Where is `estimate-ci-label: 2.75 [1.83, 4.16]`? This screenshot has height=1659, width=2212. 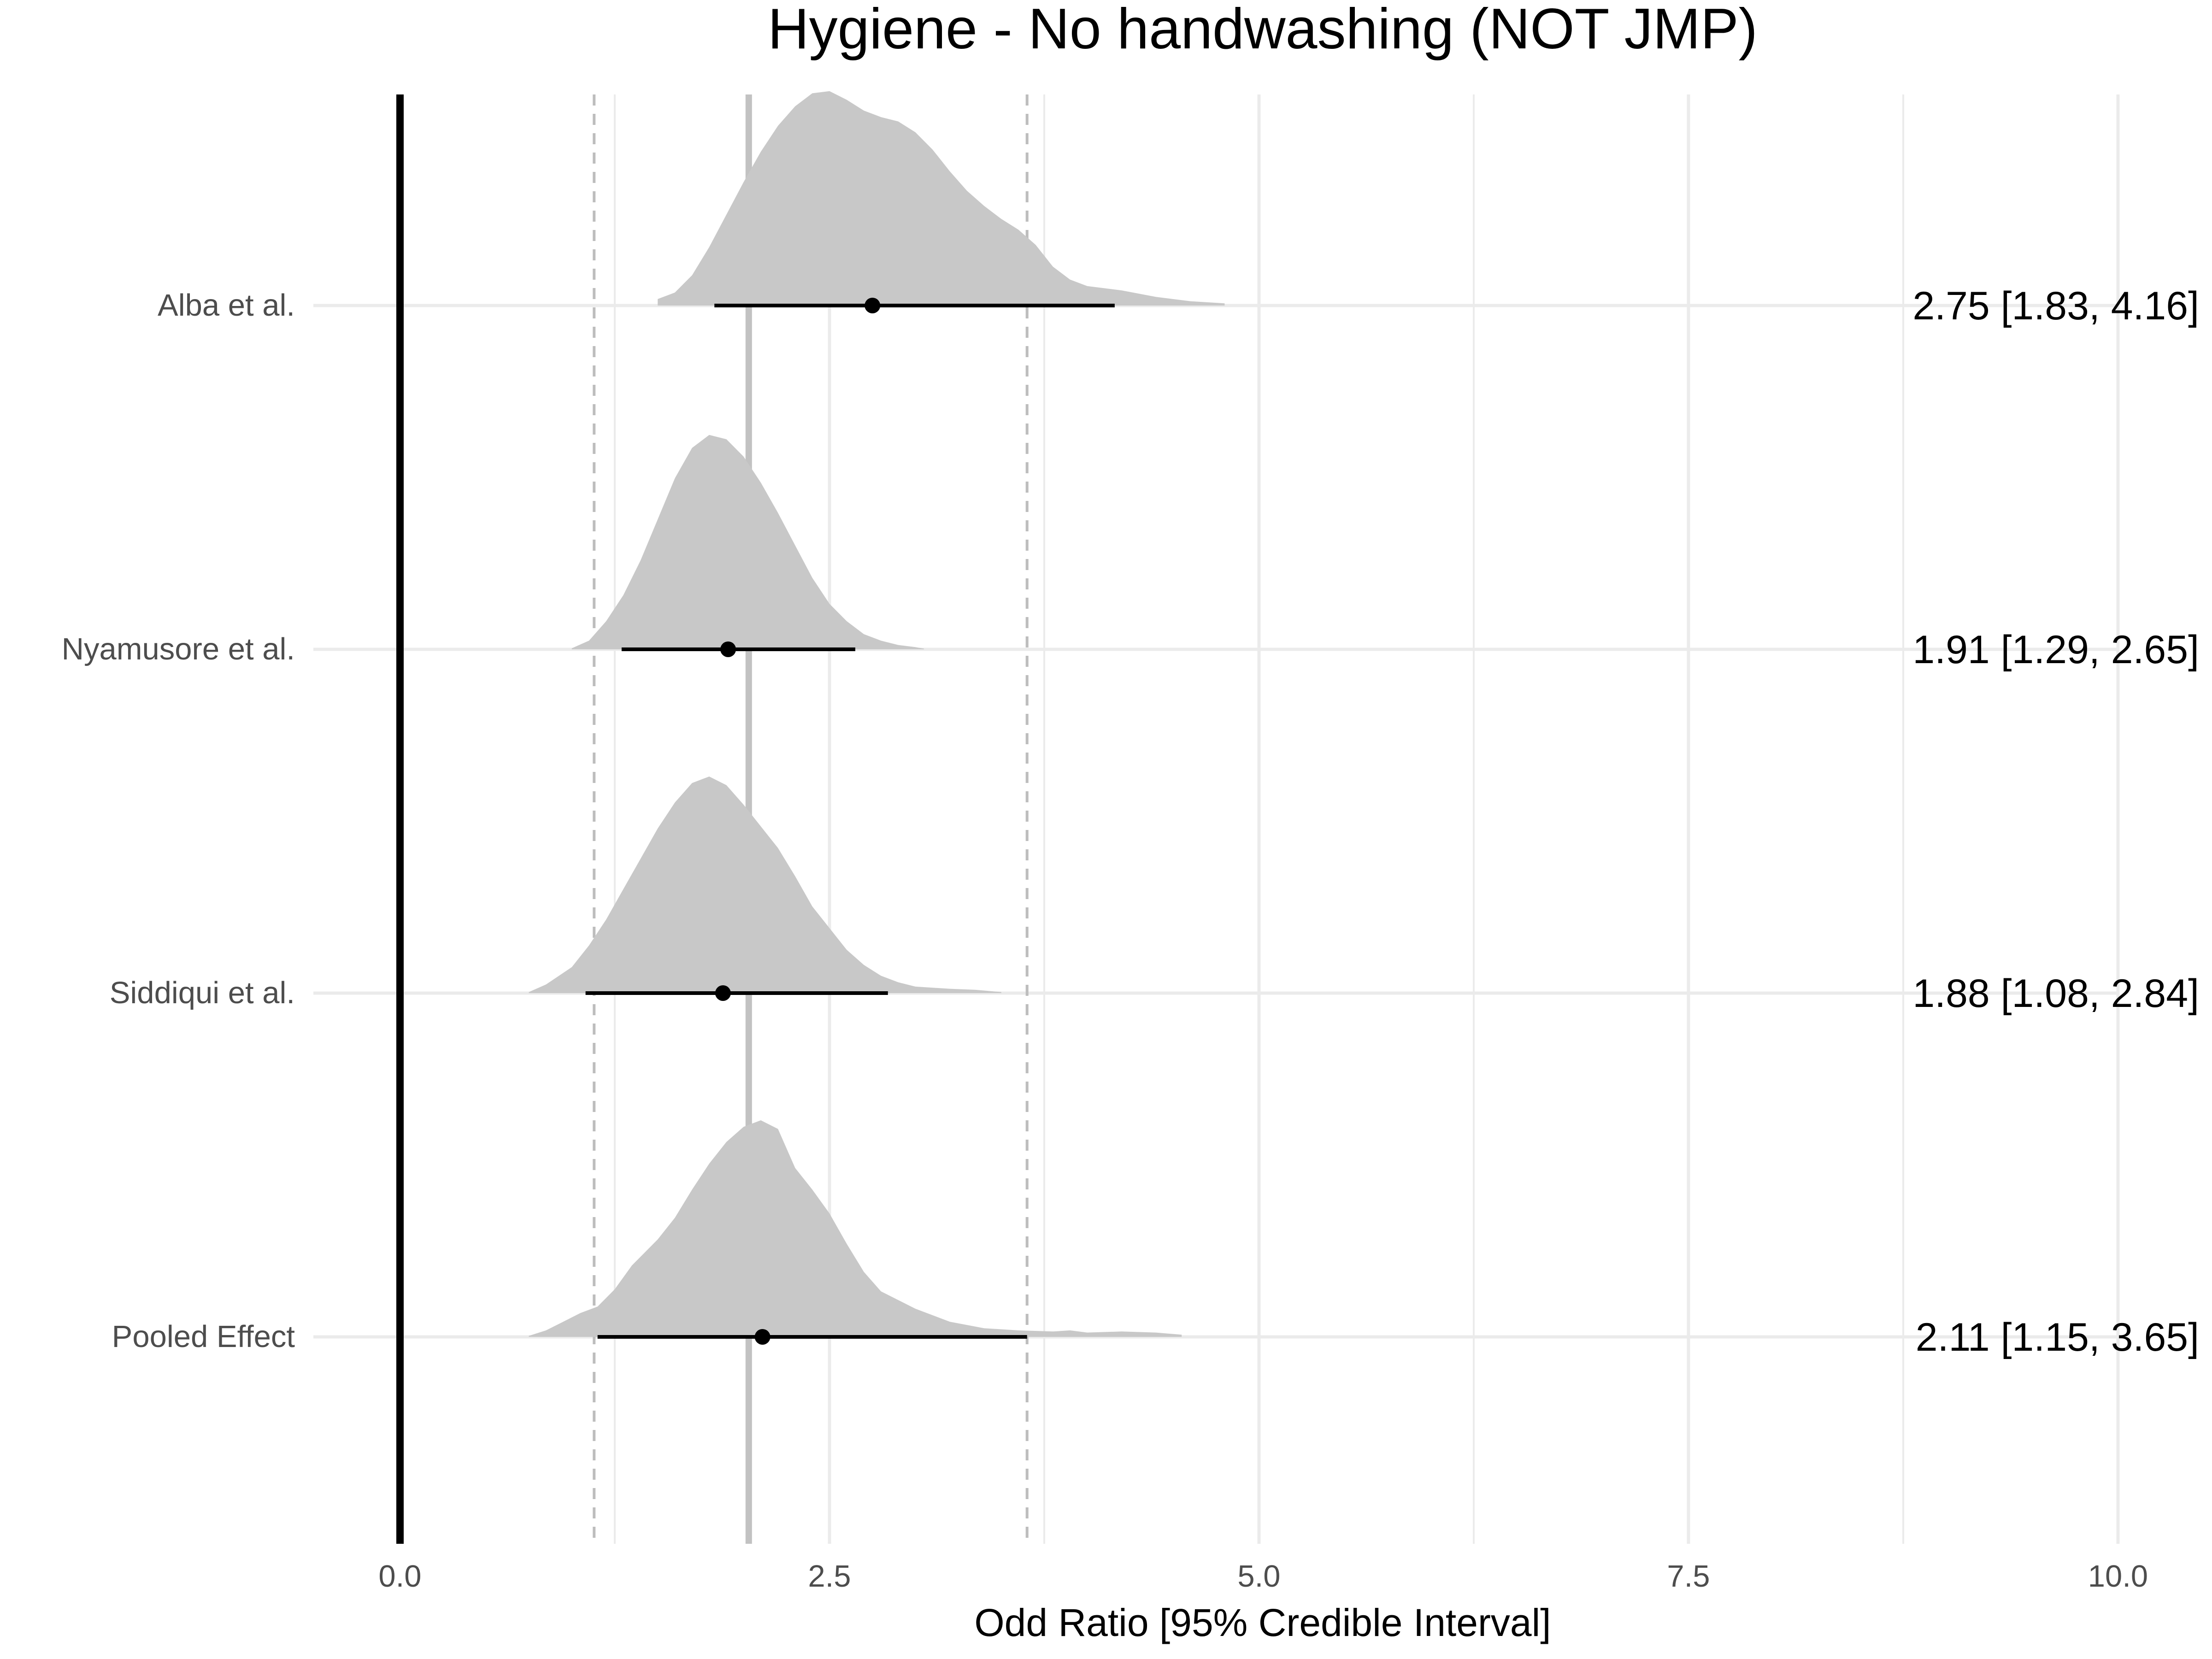
estimate-ci-label: 2.75 [1.83, 4.16] is located at coordinates (2055, 306).